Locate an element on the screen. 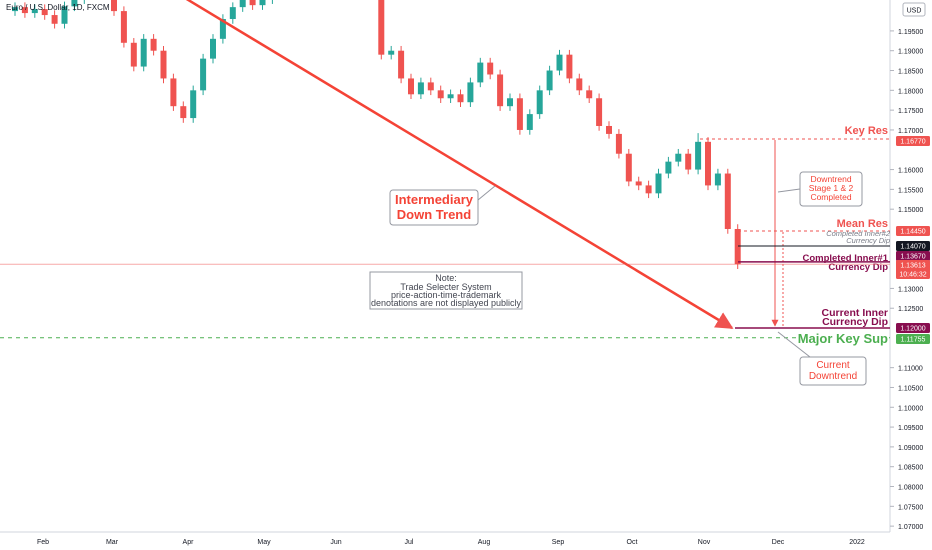  x-tick-label: Apr is located at coordinates (189, 542).